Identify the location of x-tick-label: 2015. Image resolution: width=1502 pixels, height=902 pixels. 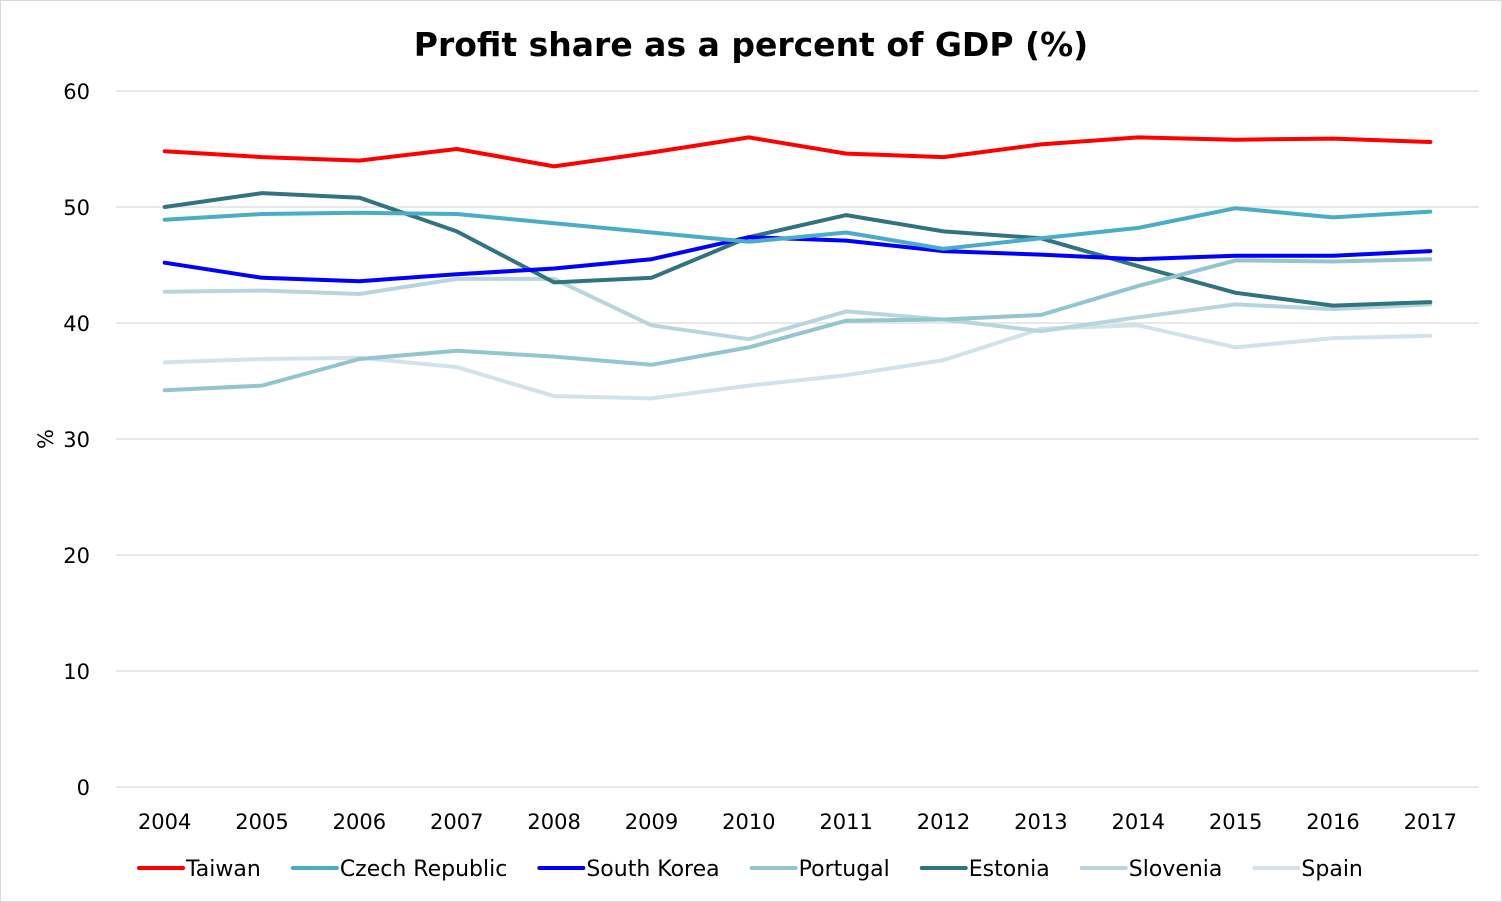
(1235, 822).